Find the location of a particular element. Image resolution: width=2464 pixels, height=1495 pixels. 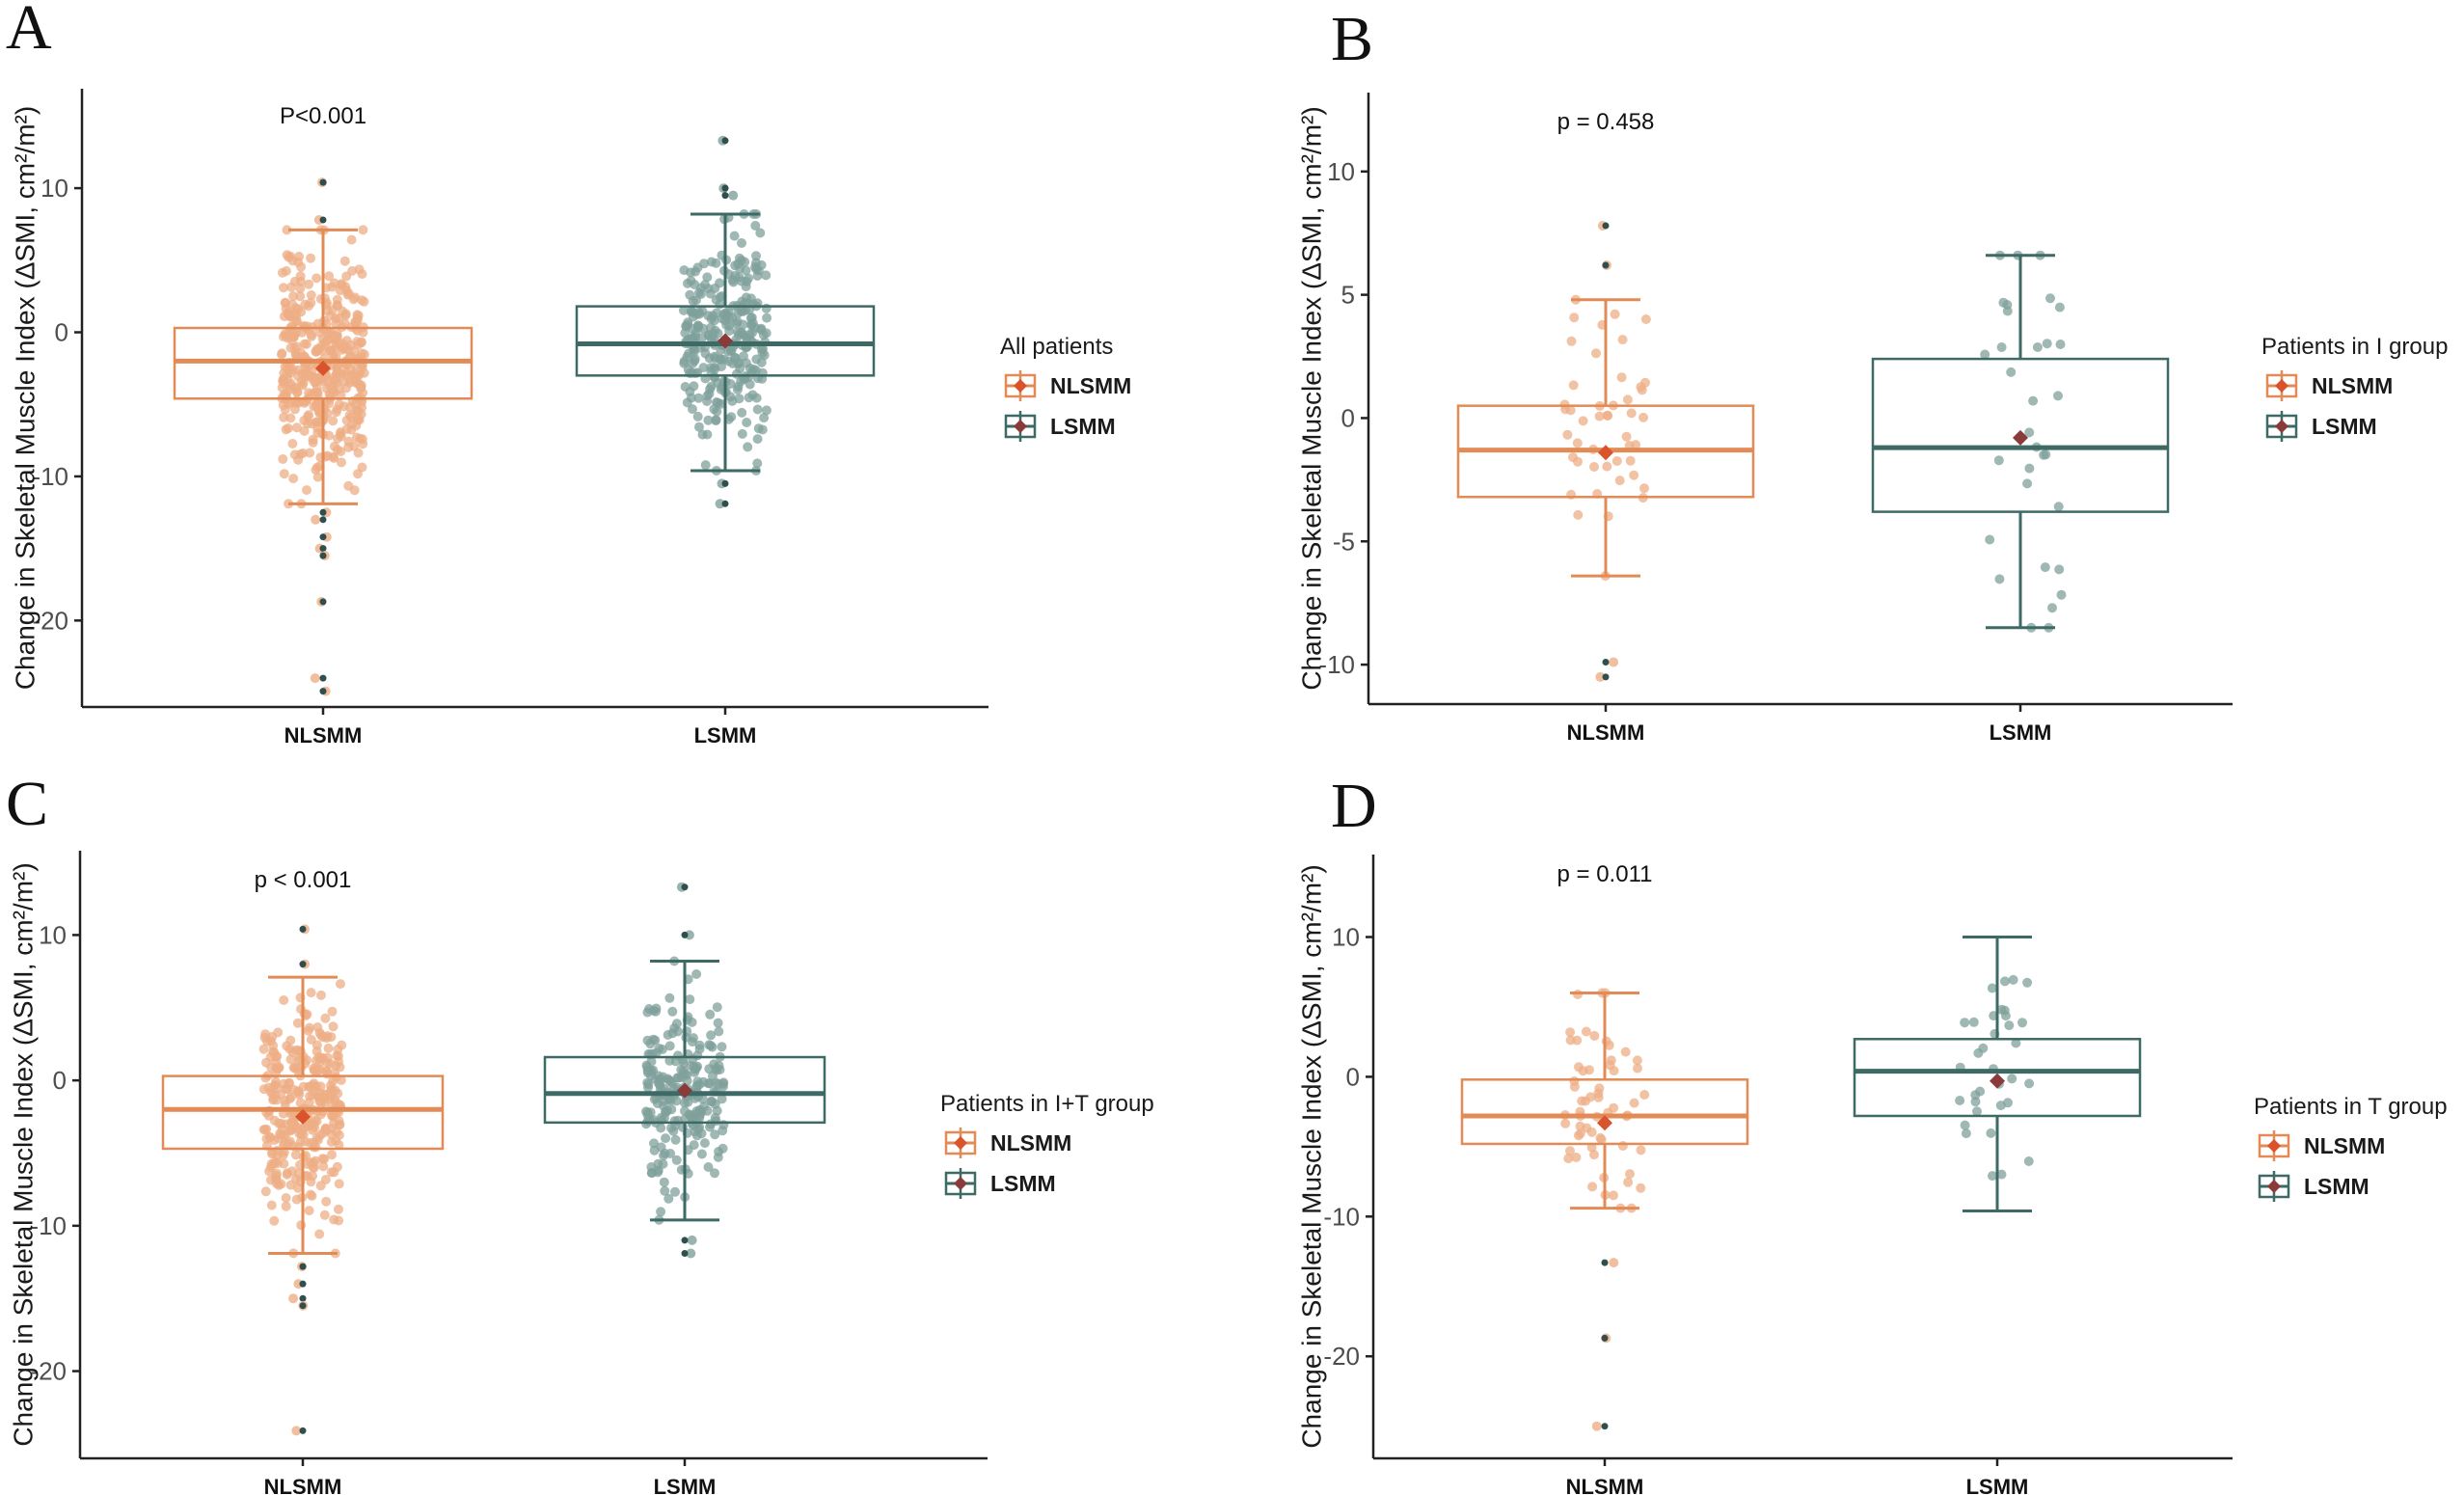

legend-label: NLSMM is located at coordinates (2344, 1145).